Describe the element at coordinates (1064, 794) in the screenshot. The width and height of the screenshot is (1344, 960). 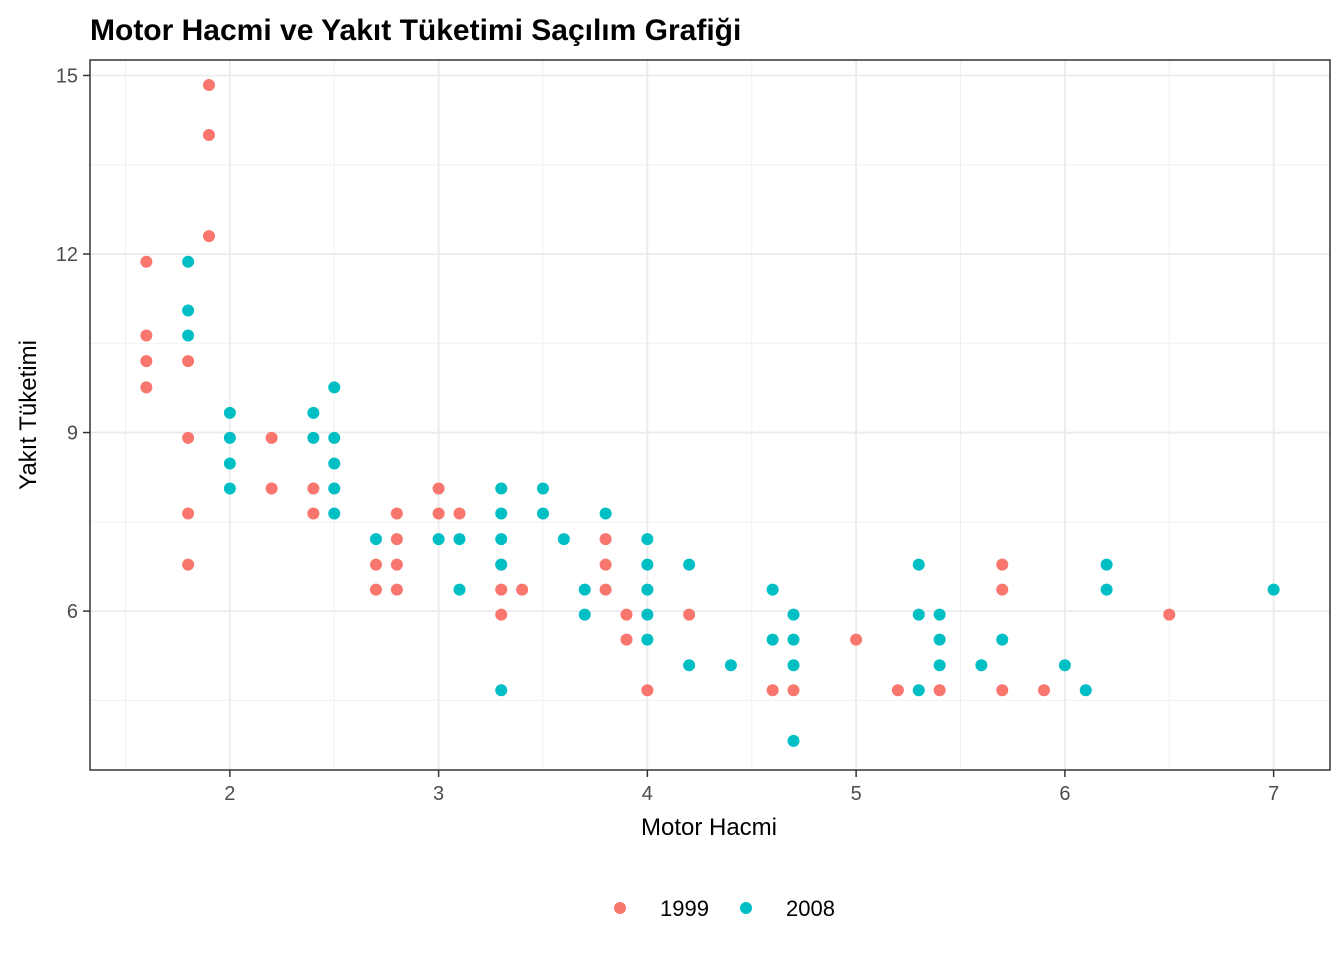
I see `x-tick-label: 6` at that location.